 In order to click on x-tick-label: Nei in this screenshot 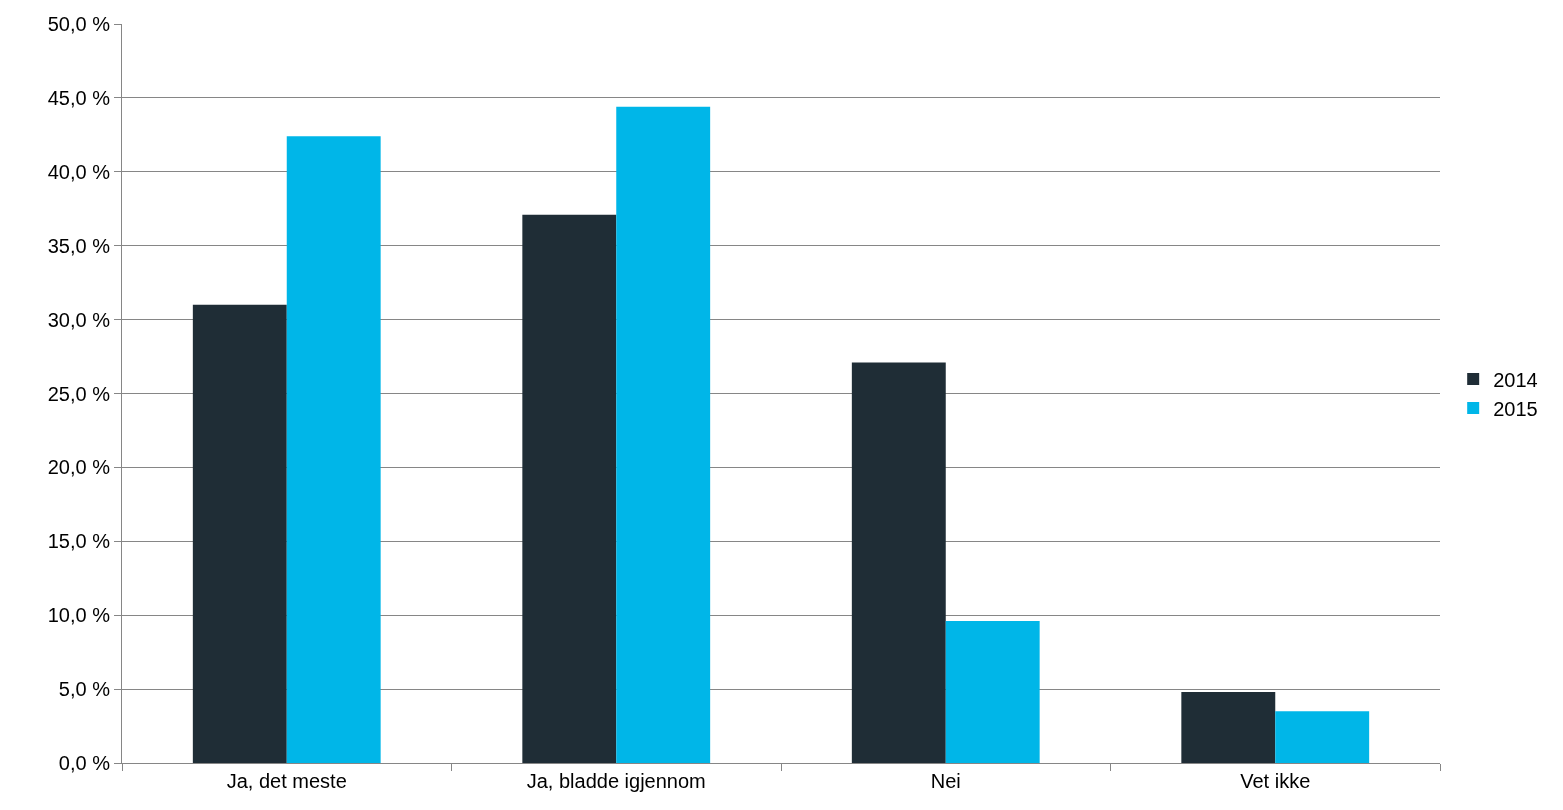, I will do `click(945, 781)`.